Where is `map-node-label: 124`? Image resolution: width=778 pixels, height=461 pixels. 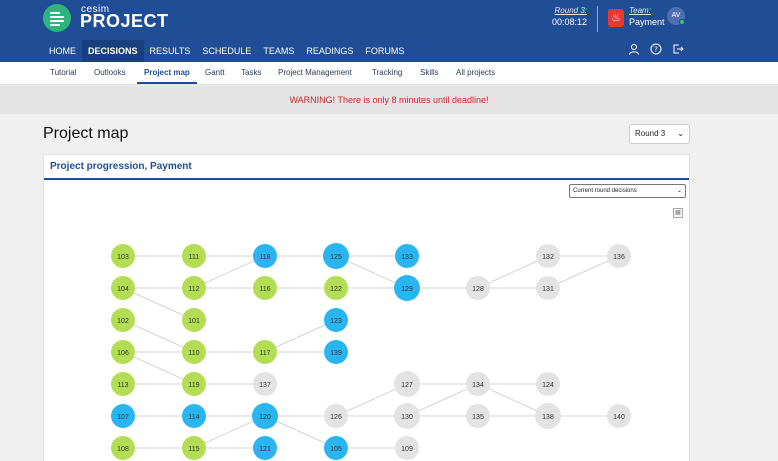 map-node-label: 124 is located at coordinates (548, 385).